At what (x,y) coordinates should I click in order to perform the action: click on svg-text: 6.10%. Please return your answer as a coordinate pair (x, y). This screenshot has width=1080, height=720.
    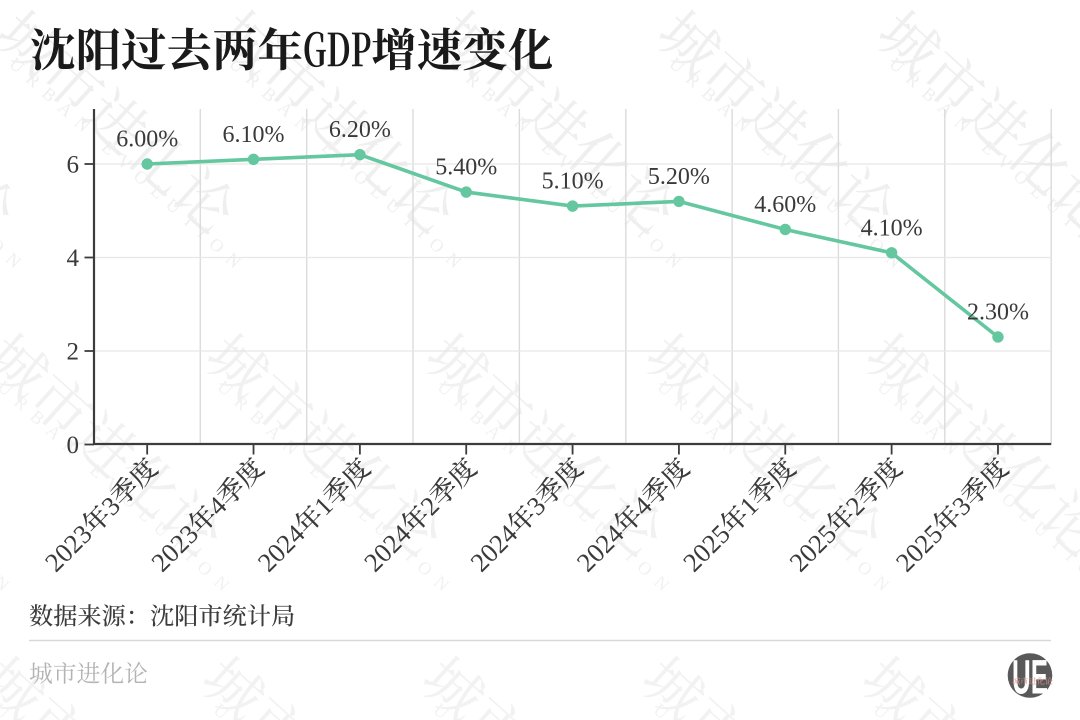
    Looking at the image, I should click on (254, 135).